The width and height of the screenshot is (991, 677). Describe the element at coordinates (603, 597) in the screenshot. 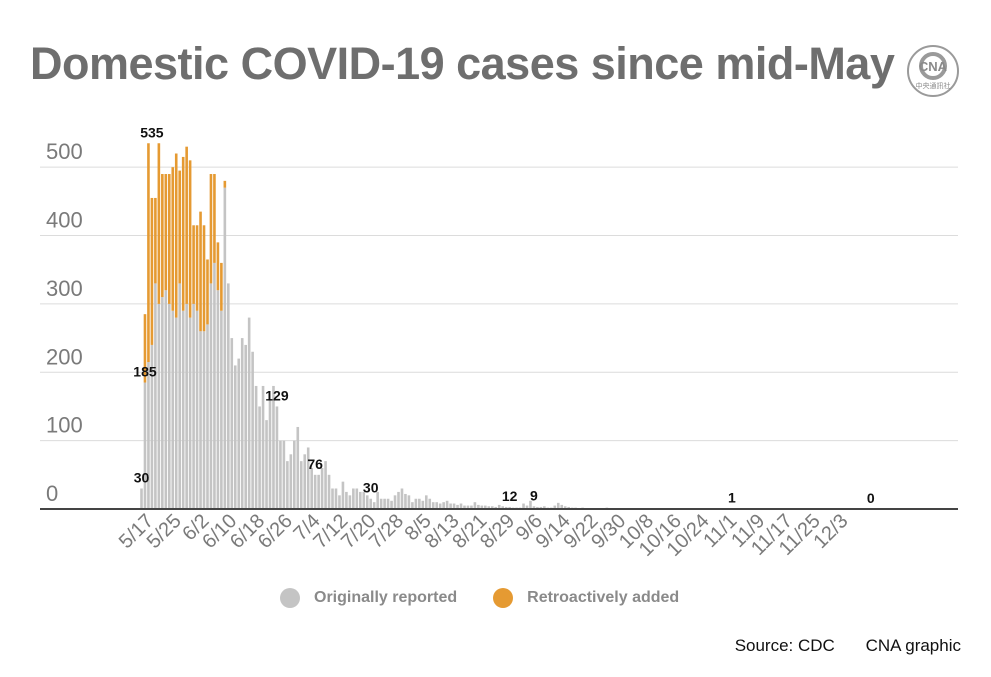

I see `legend-label-retroactive: Retroactively added` at that location.